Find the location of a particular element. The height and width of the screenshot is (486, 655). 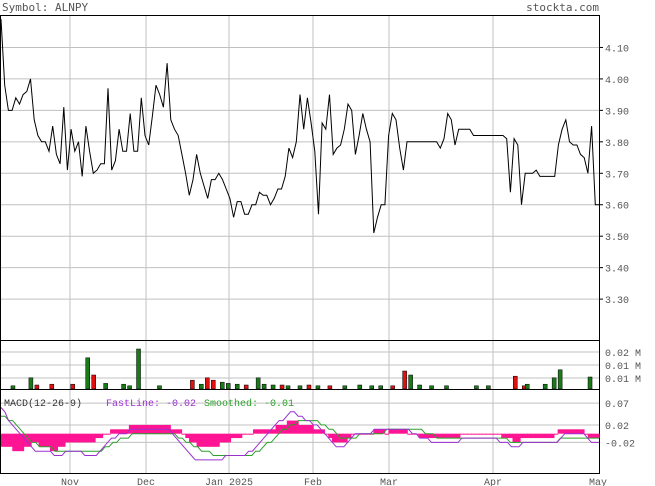

symbol-label: Symbol: ALNPY is located at coordinates (45, 7).